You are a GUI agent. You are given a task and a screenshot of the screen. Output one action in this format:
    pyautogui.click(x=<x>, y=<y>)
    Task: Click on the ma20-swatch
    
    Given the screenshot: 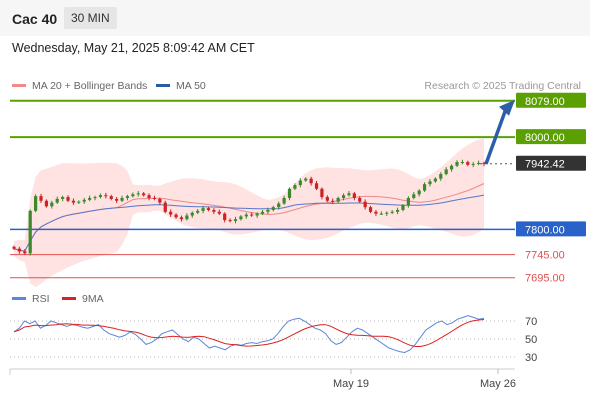 What is the action you would take?
    pyautogui.click(x=19, y=85)
    